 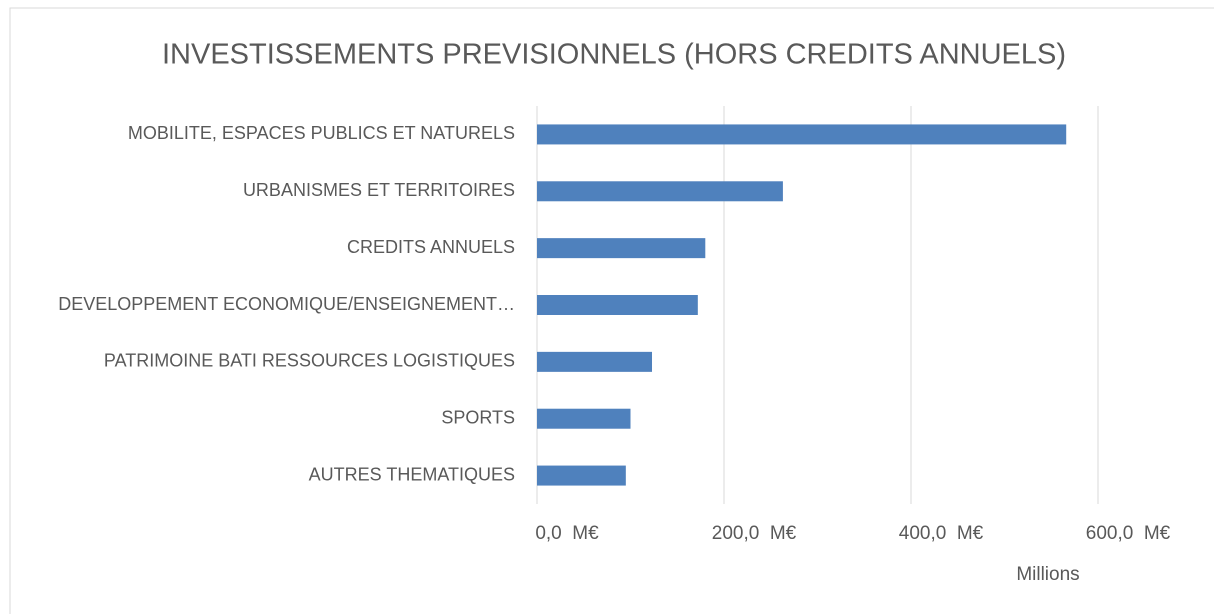 What do you see at coordinates (379, 190) in the screenshot?
I see `y-tick-label: URBANISMES ET TERRITOIRES` at bounding box center [379, 190].